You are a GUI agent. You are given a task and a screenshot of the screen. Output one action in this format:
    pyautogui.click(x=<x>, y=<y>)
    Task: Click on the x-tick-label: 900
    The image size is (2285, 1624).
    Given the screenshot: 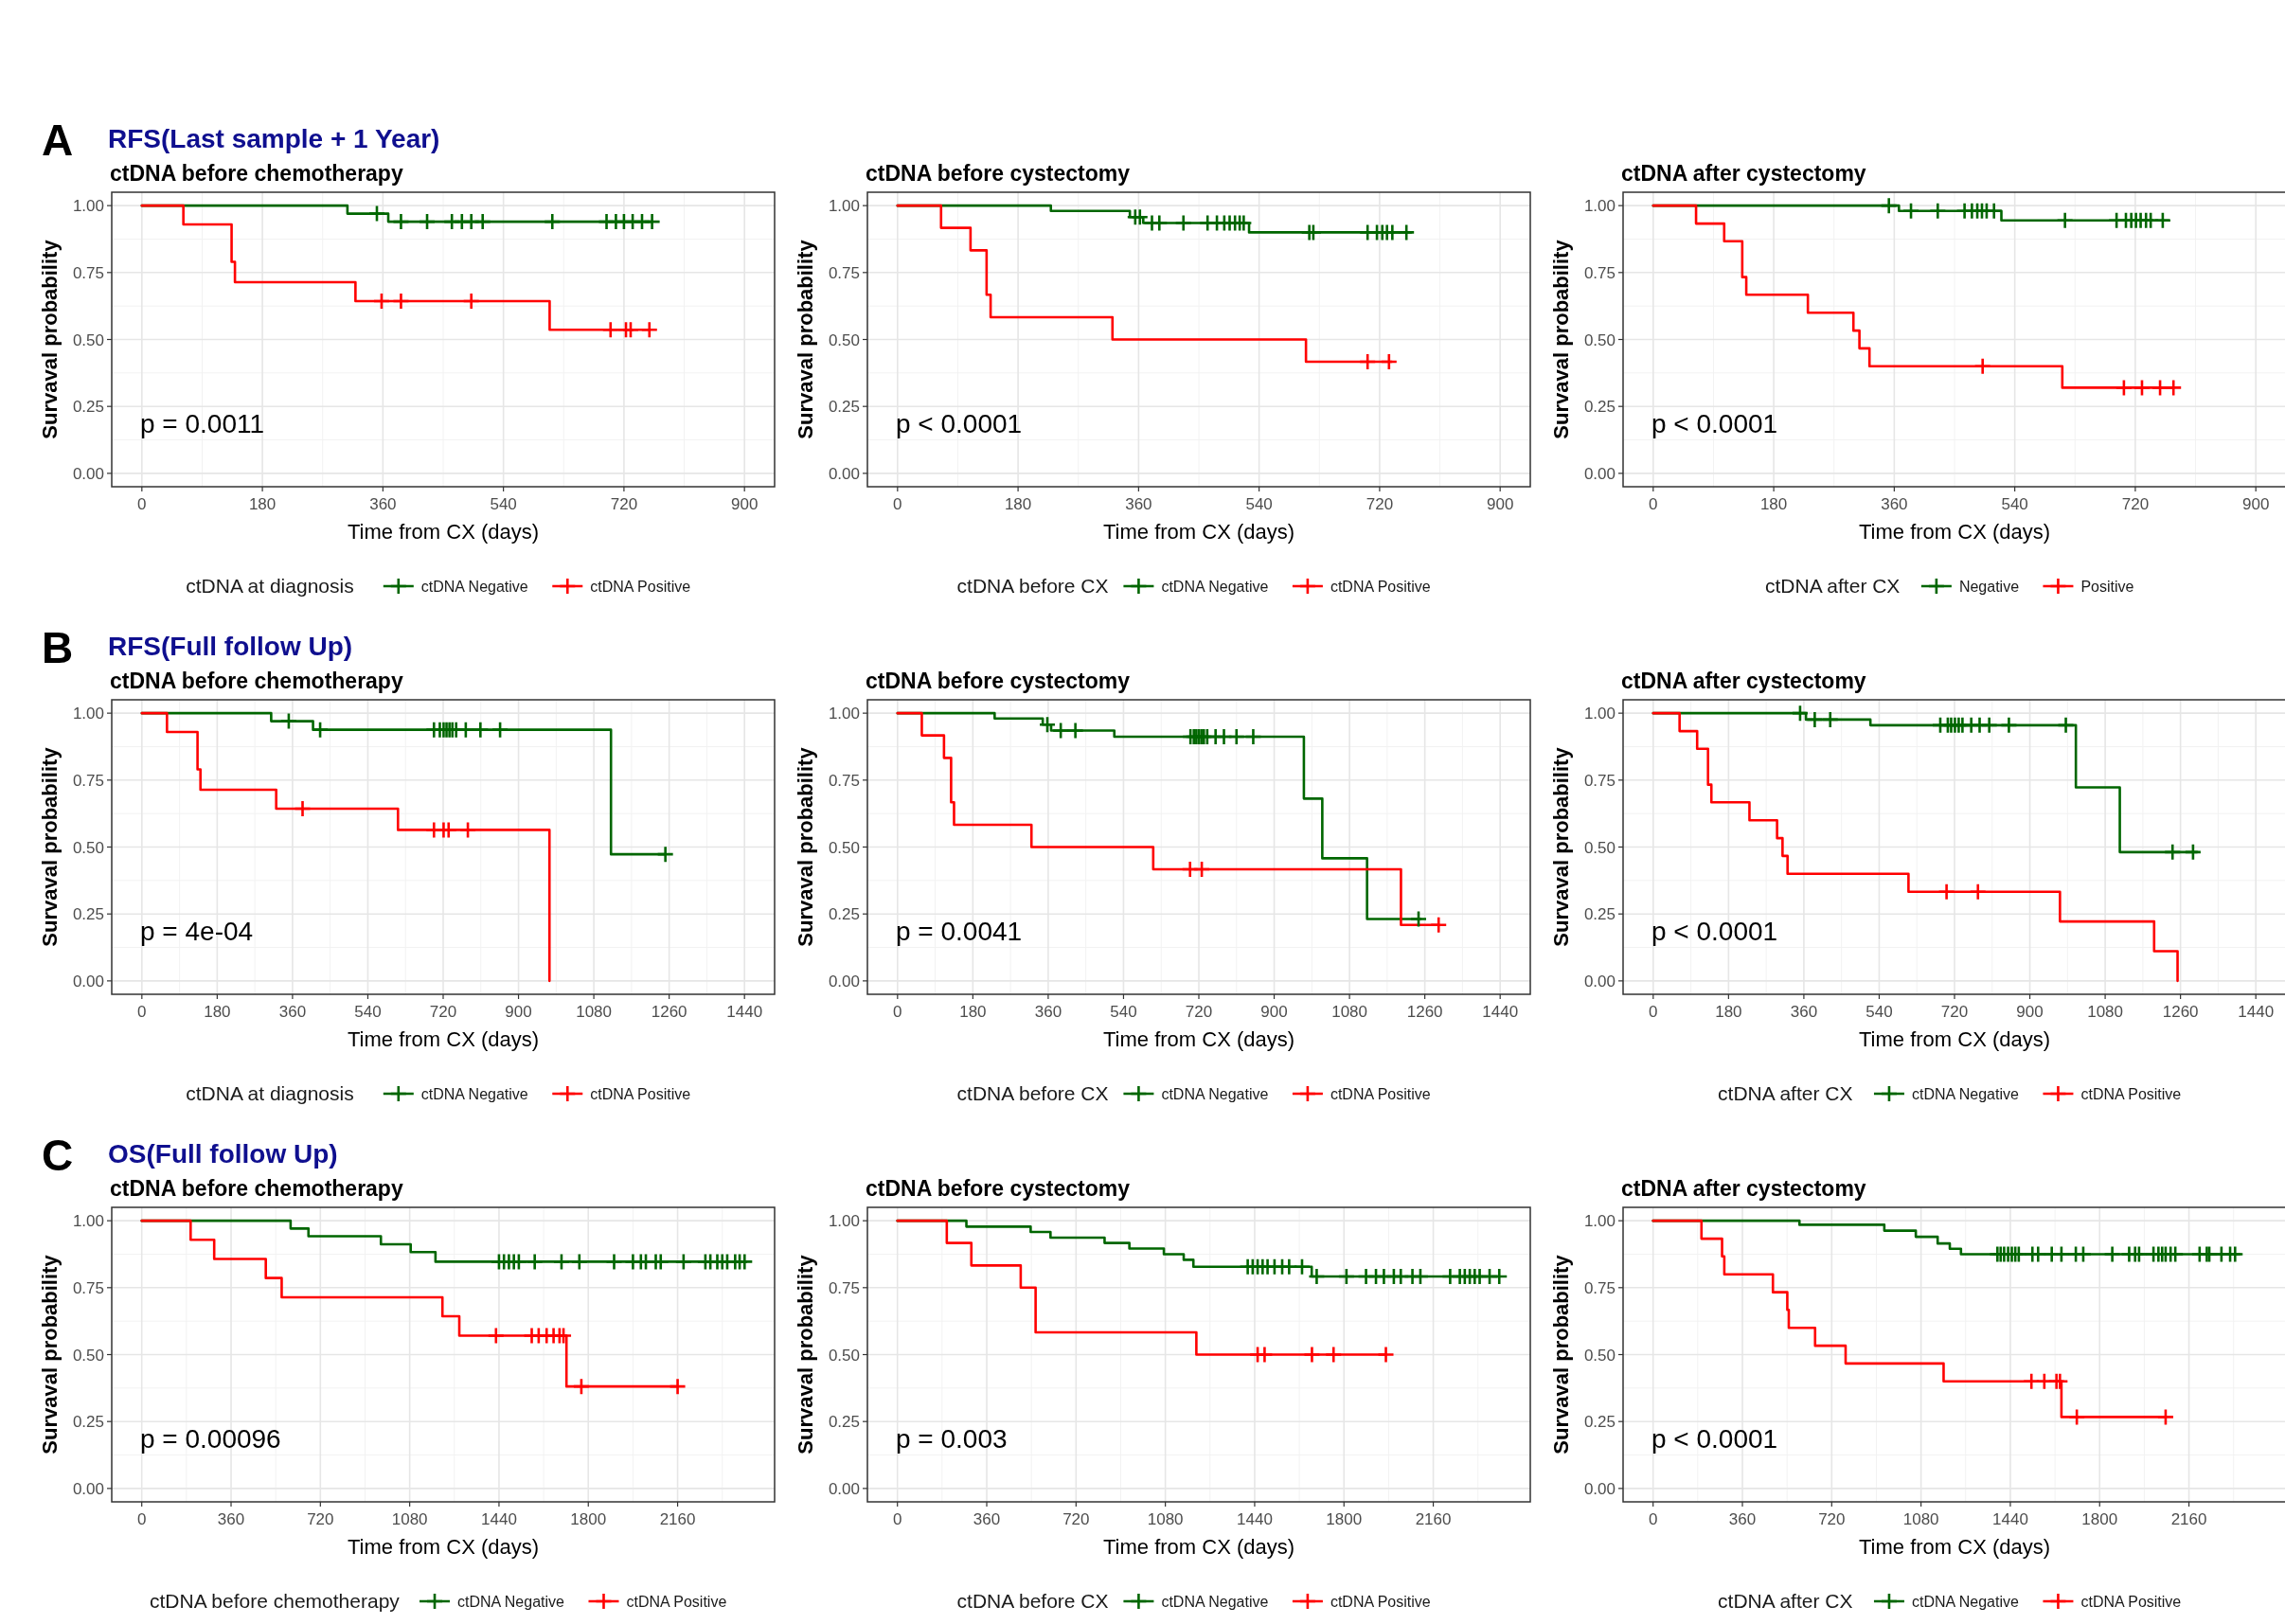 What is the action you would take?
    pyautogui.click(x=1500, y=504)
    